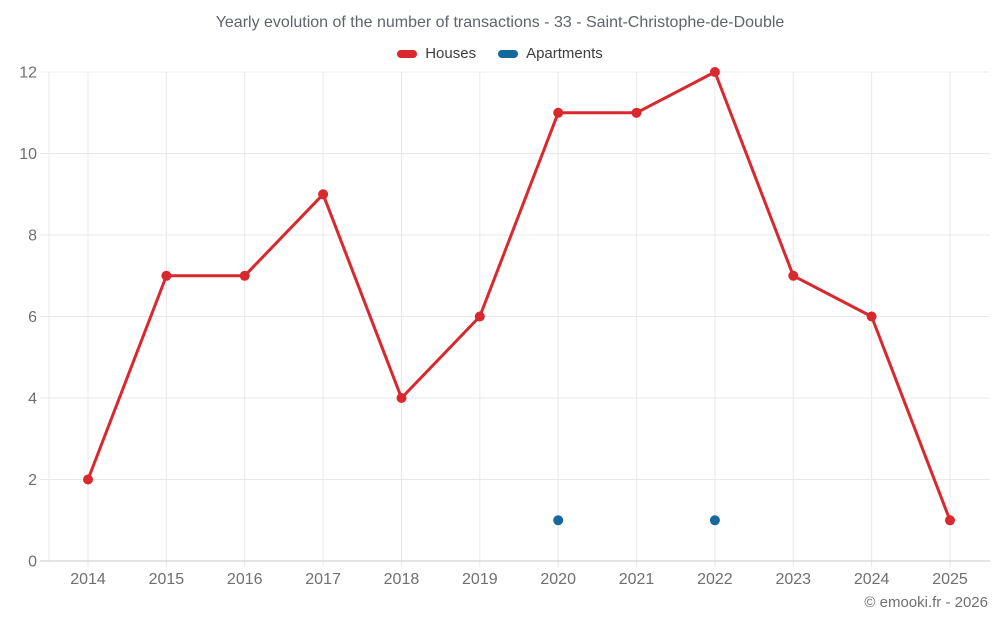 This screenshot has height=625, width=1000. I want to click on x-axis-tick-label: 2020, so click(558, 579).